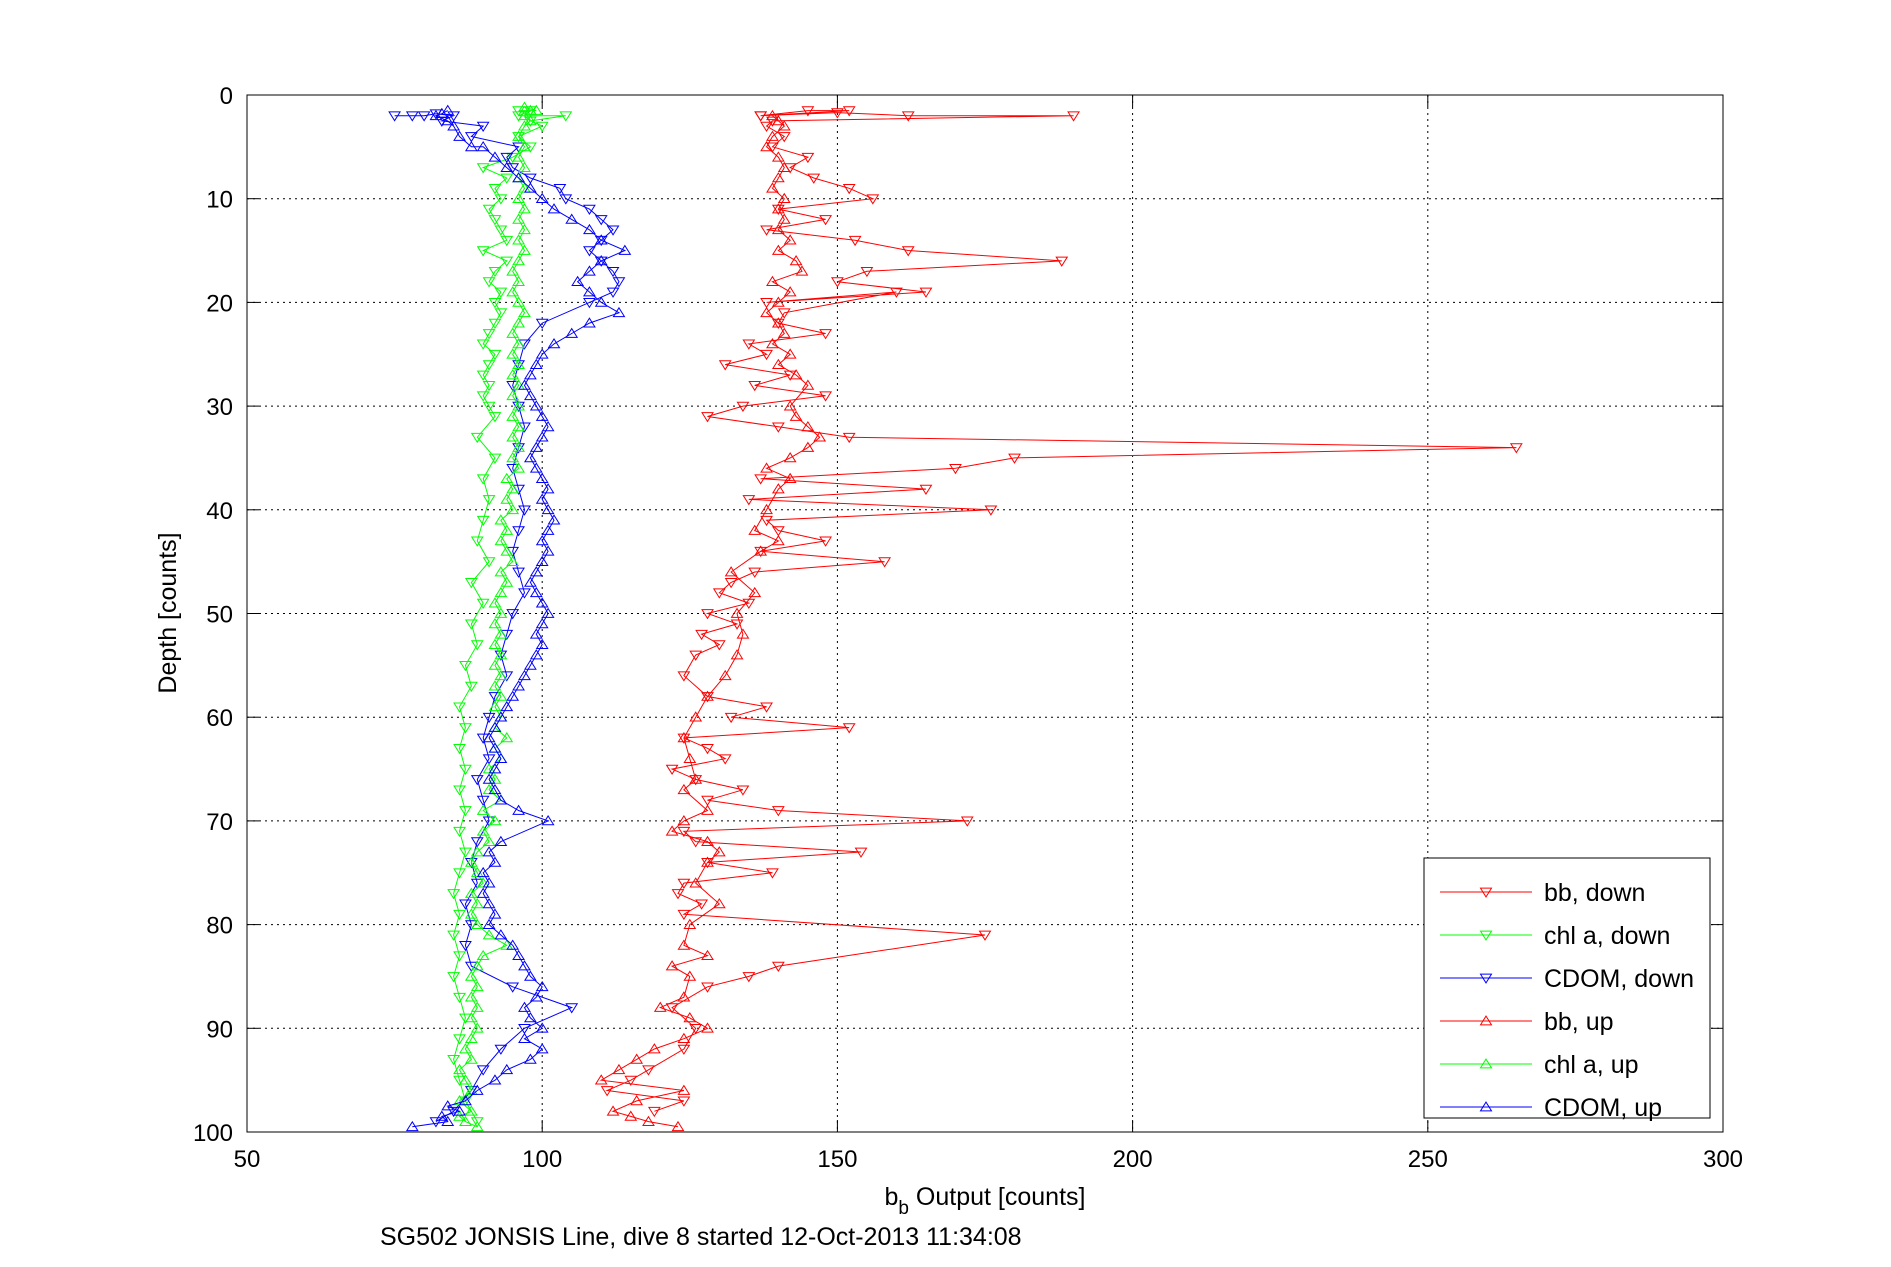 The height and width of the screenshot is (1267, 1891). What do you see at coordinates (1542, 893) in the screenshot?
I see `legend-entry: bb, down` at bounding box center [1542, 893].